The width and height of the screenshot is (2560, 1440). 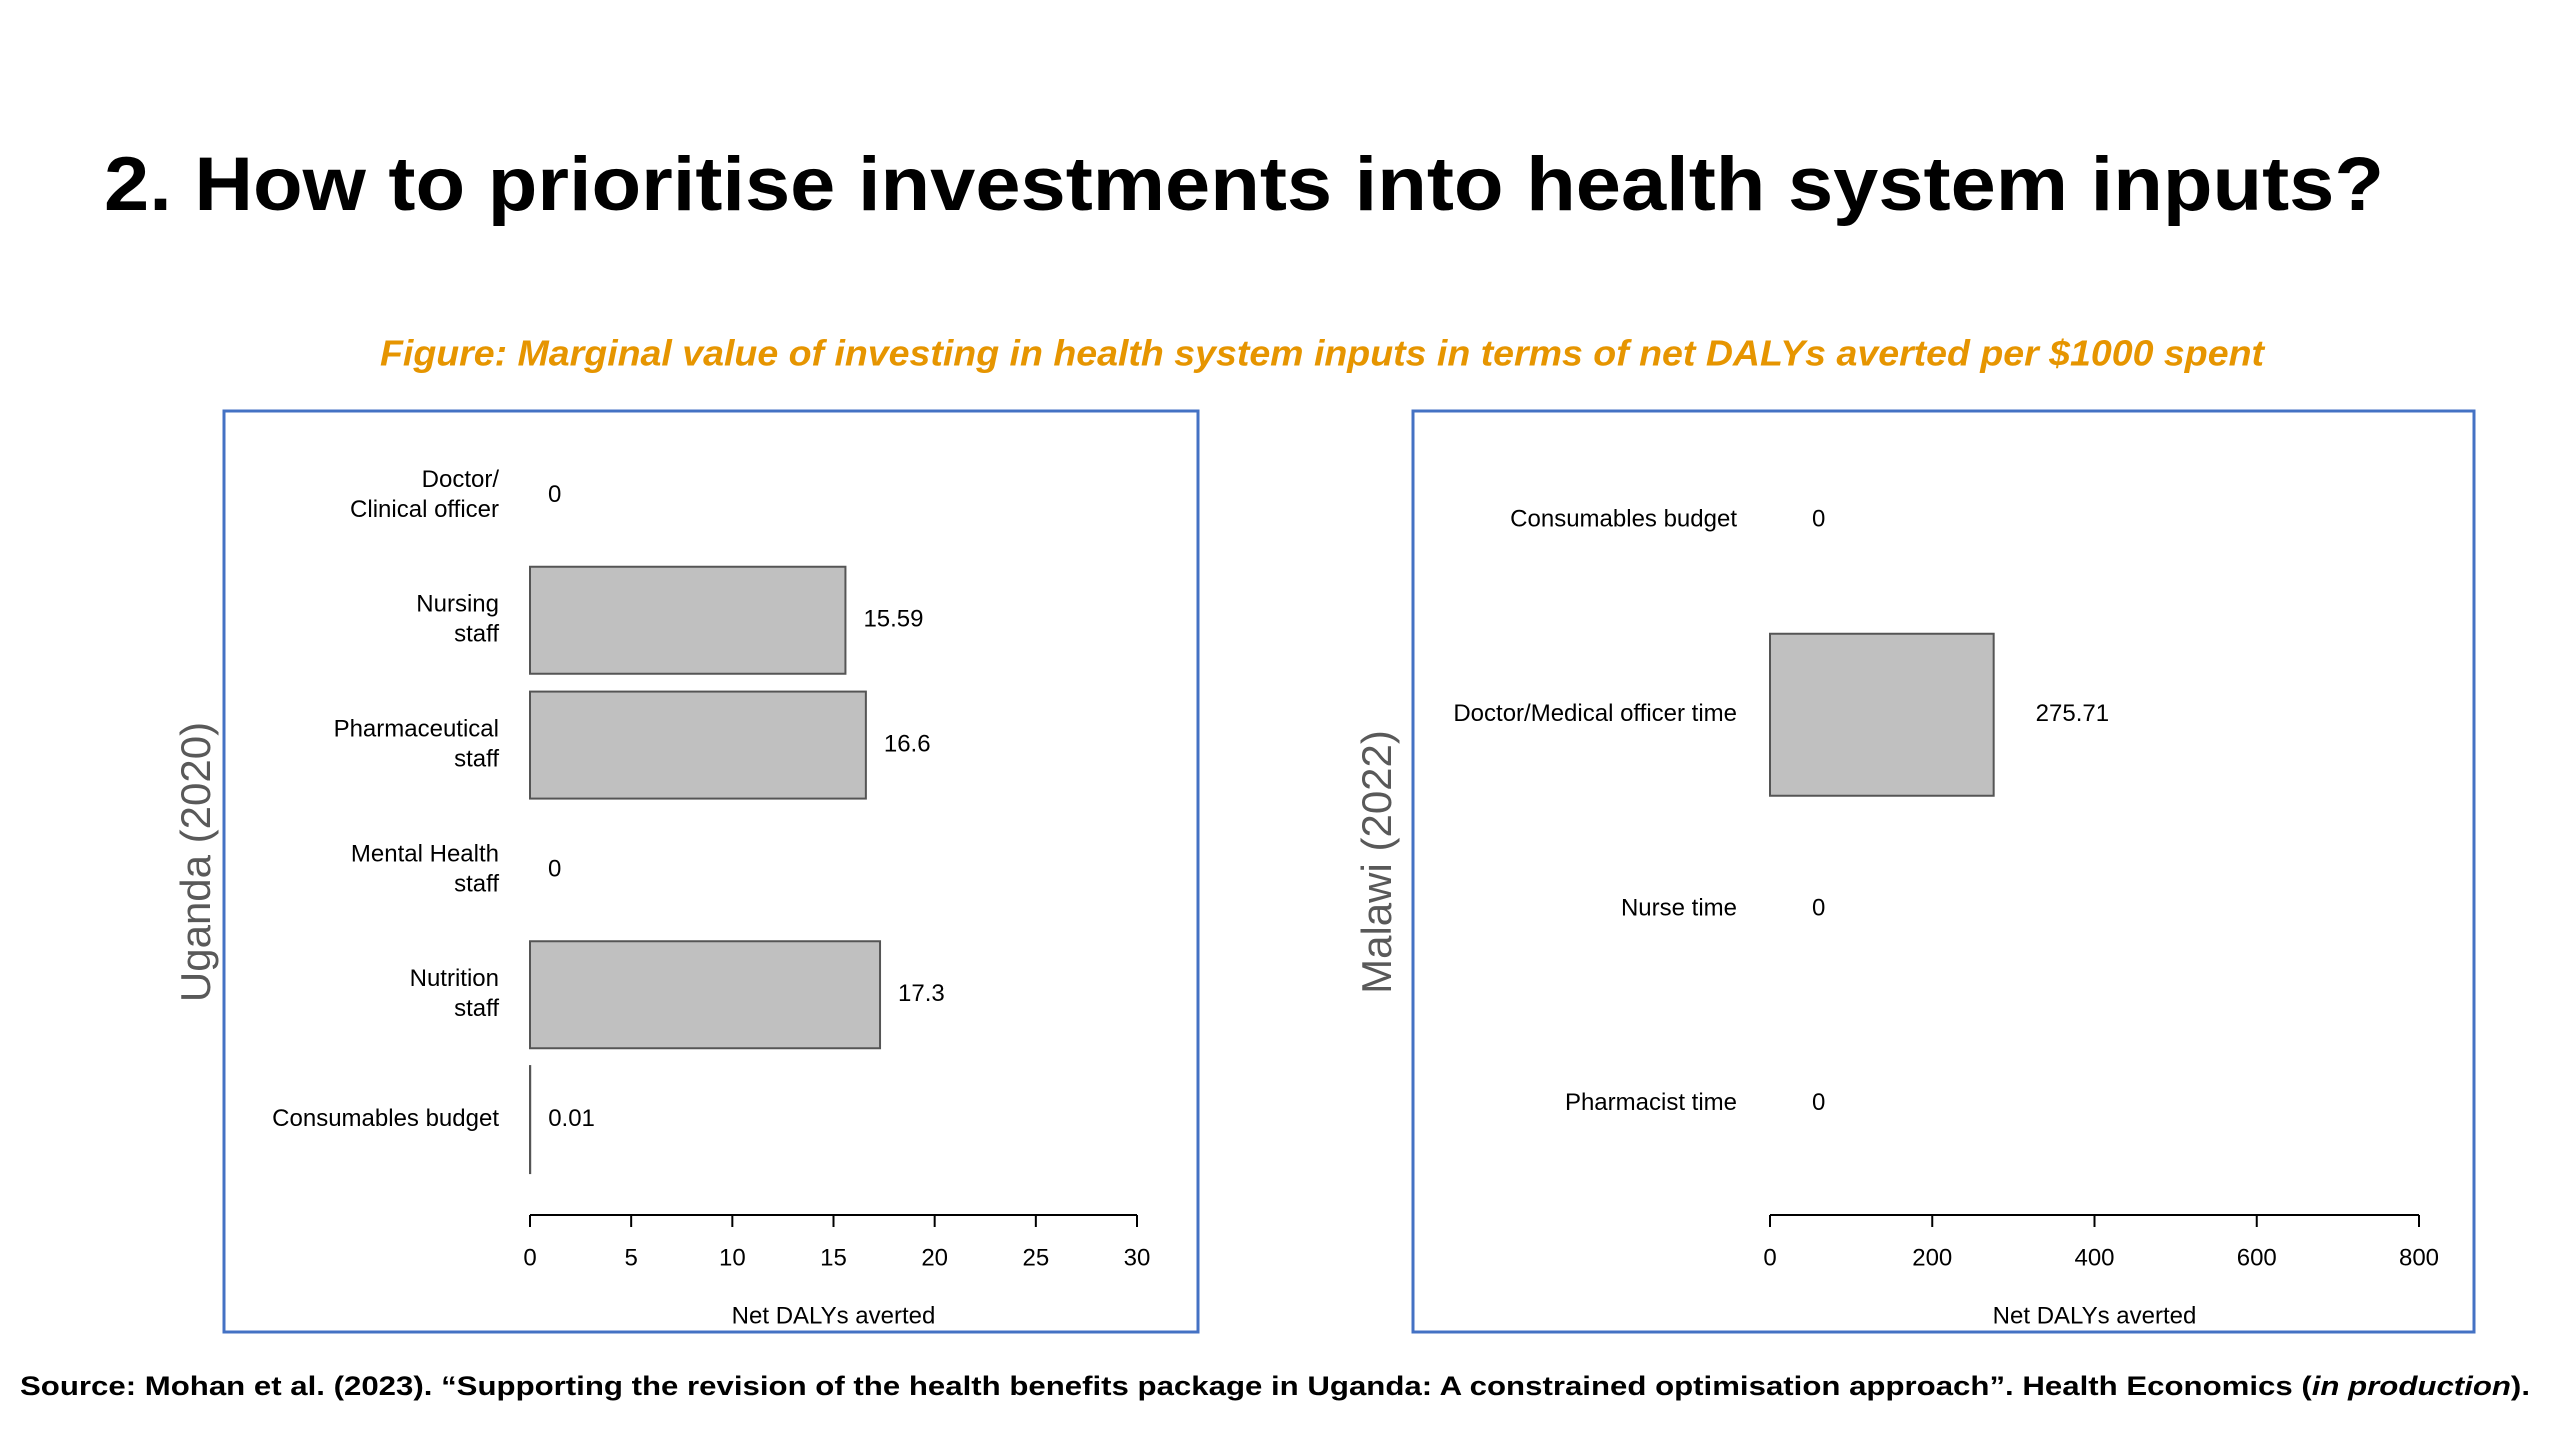 I want to click on source-text: )., so click(x=2520, y=1386).